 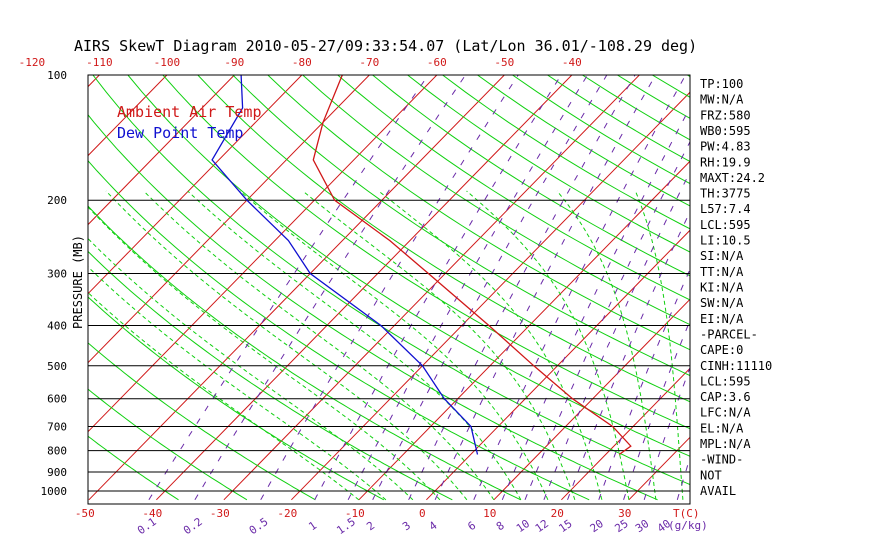 What do you see at coordinates (725, 381) in the screenshot?
I see `sounding-index-label: LCL:595` at bounding box center [725, 381].